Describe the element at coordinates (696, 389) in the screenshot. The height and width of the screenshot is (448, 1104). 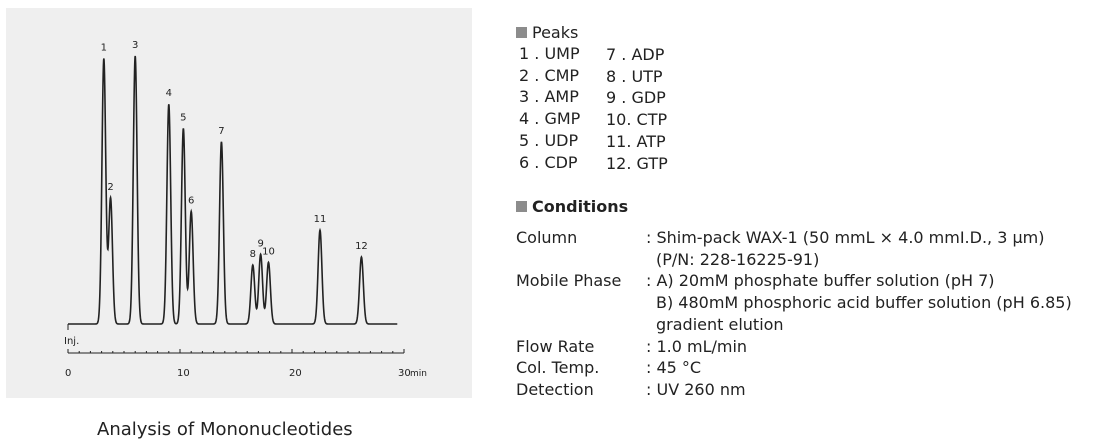
I see `condition-value: : UV 260 nm` at that location.